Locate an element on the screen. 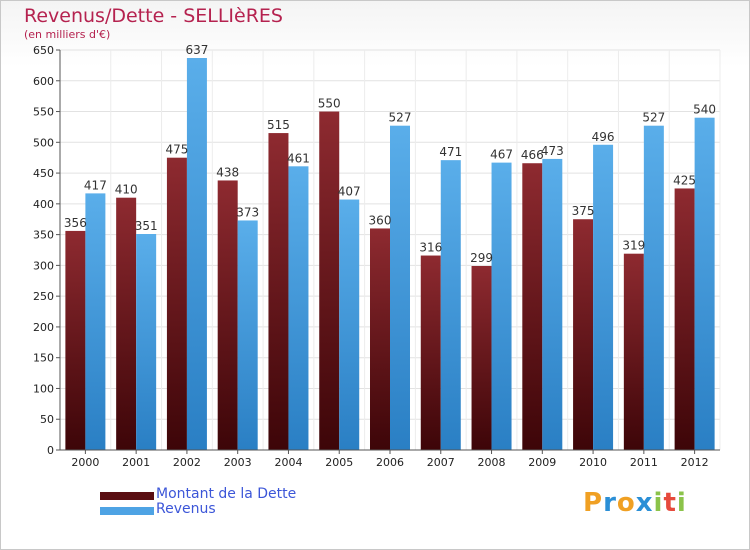 Image resolution: width=750 pixels, height=550 pixels. y-tick-label: 150 is located at coordinates (43, 358).